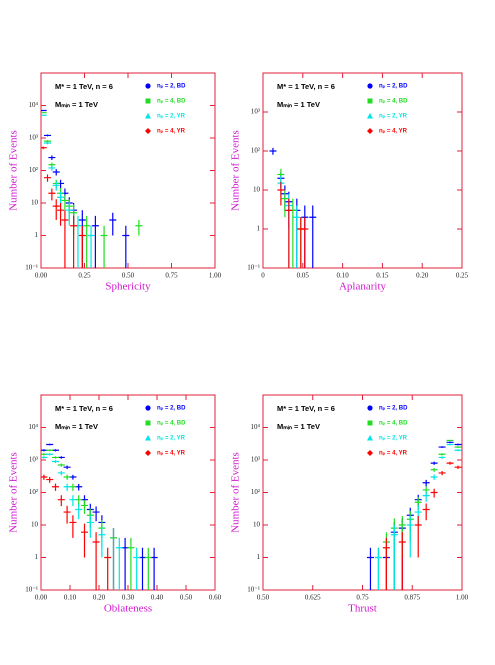 The width and height of the screenshot is (495, 665). What do you see at coordinates (303, 276) in the screenshot?
I see `x-tick-label: 0.05` at bounding box center [303, 276].